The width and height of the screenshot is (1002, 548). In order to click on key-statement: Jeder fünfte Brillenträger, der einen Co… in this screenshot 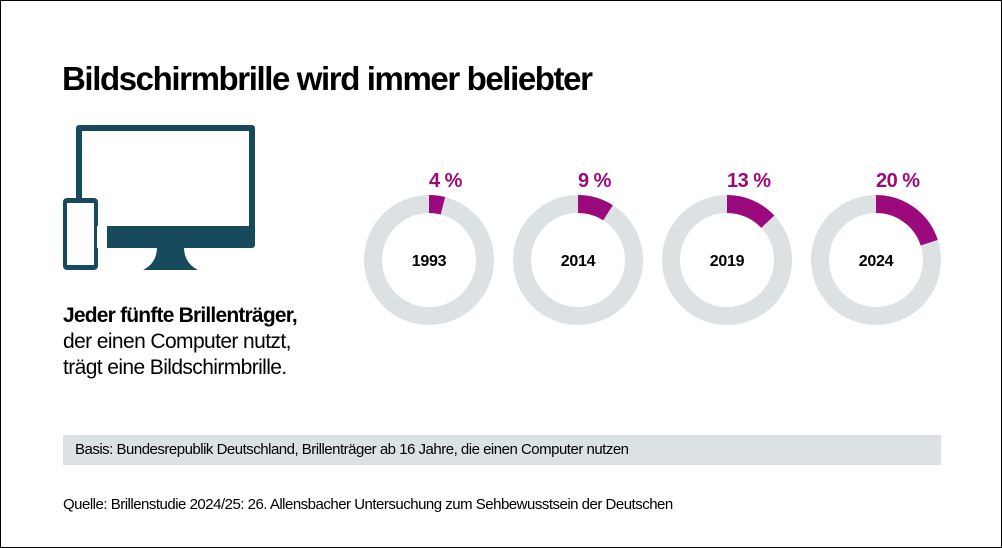, I will do `click(180, 342)`.